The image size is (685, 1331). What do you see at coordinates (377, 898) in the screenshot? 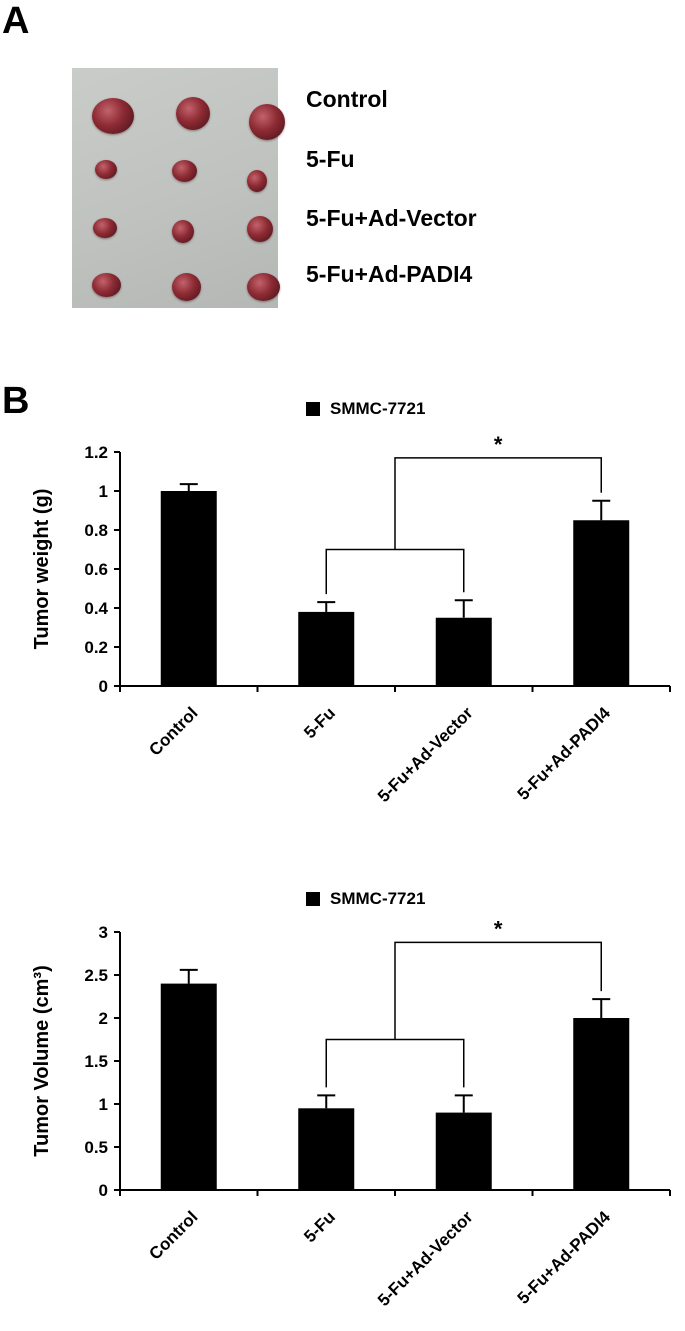
I see `chart2-legend-label: SMMC-7721` at bounding box center [377, 898].